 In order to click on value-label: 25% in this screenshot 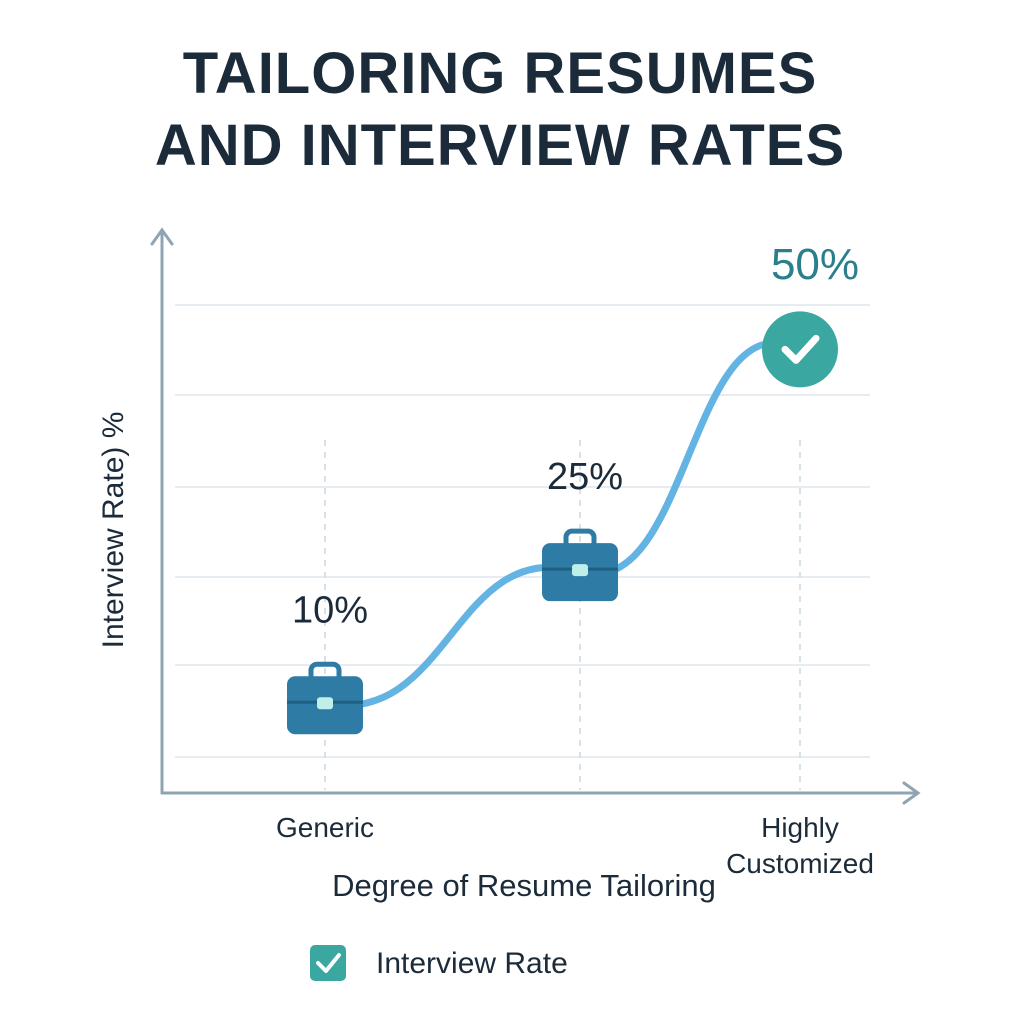, I will do `click(585, 477)`.